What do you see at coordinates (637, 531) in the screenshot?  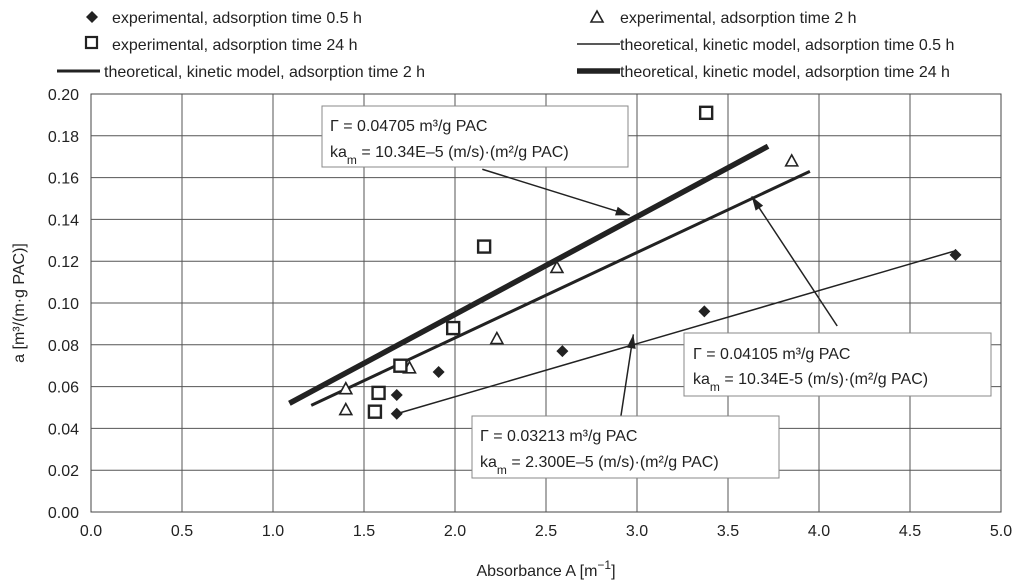 I see `x-tick-label: 3.0` at bounding box center [637, 531].